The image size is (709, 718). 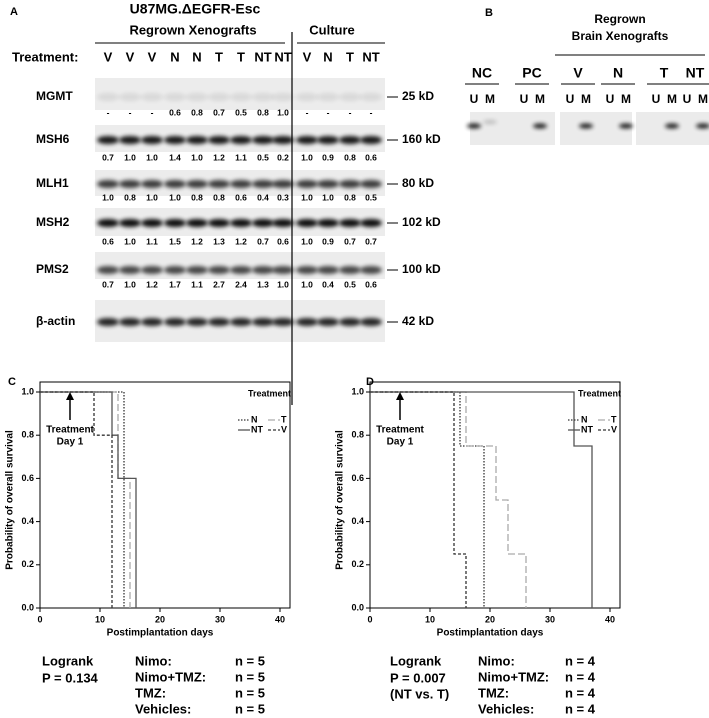 I want to click on group-label: V, so click(x=578, y=73).